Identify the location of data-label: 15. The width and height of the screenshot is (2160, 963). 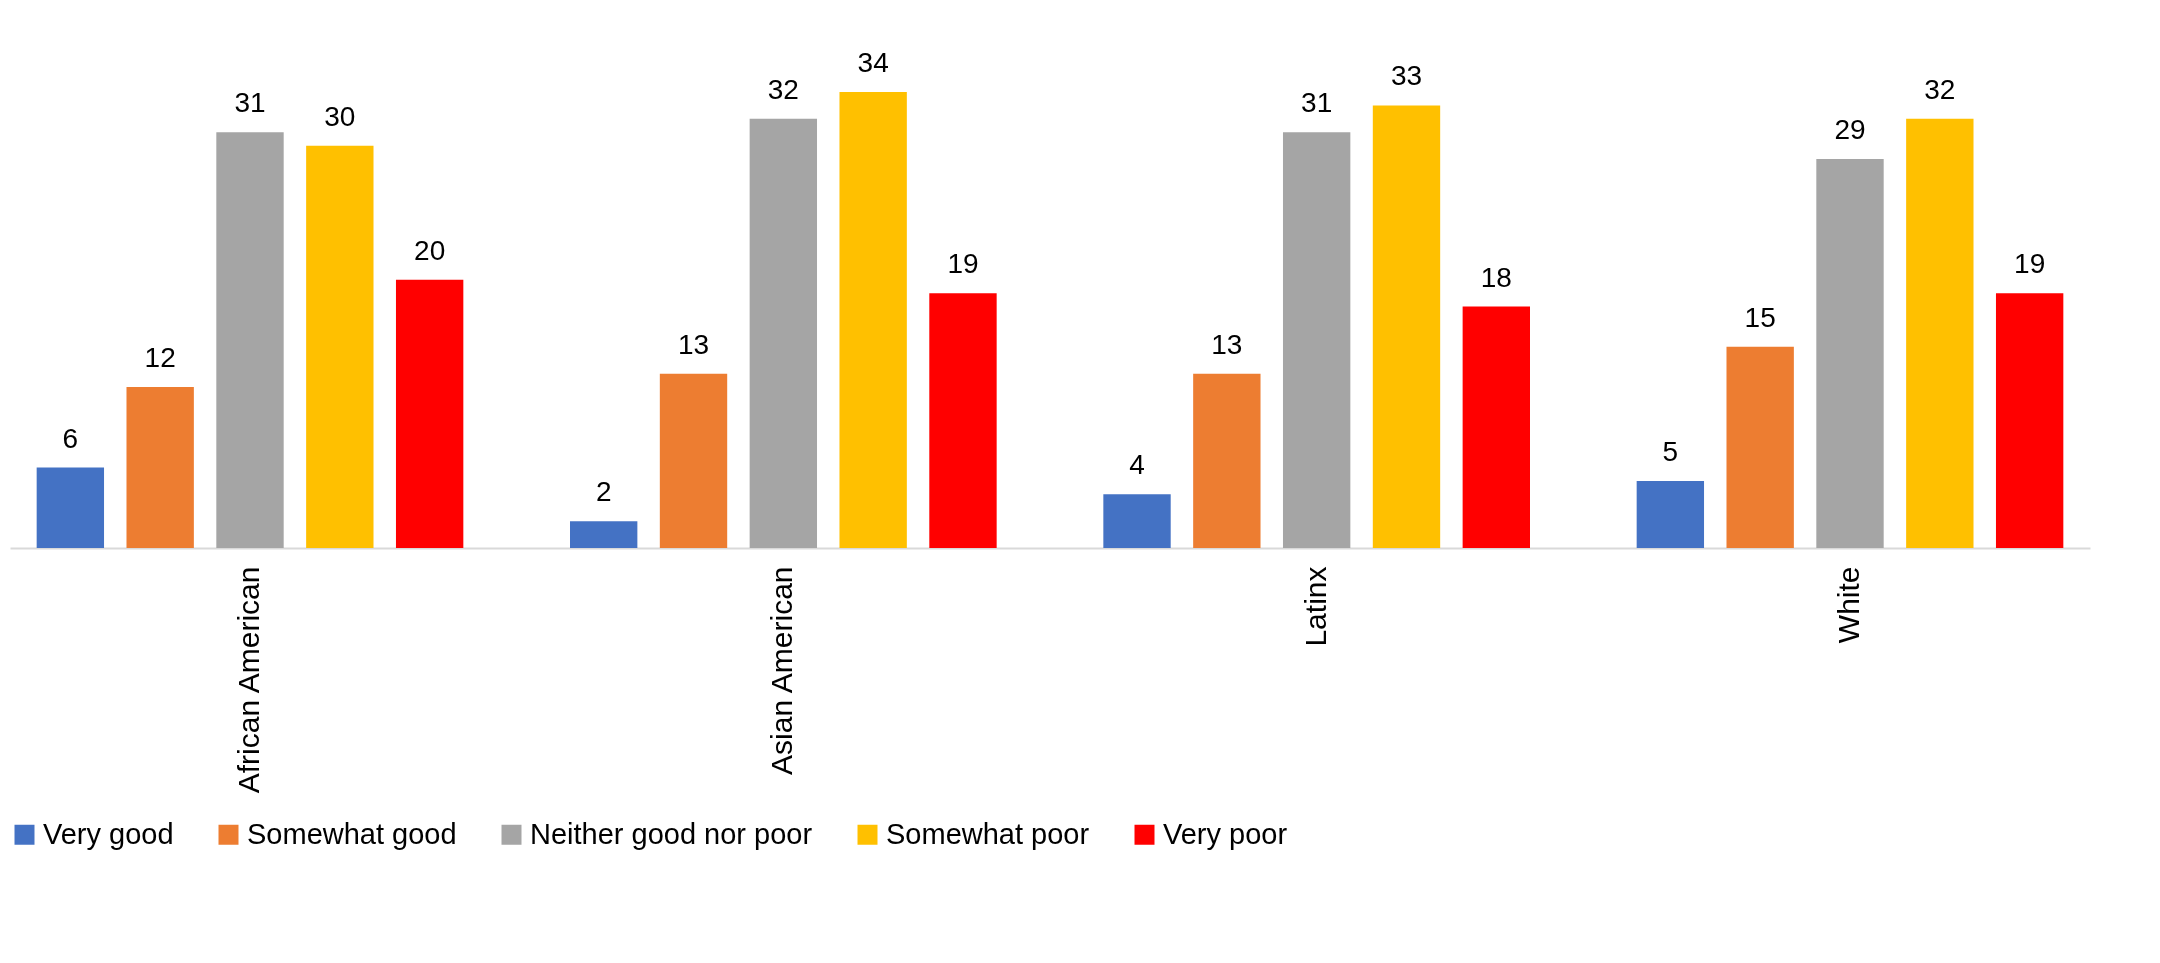
(1760, 317).